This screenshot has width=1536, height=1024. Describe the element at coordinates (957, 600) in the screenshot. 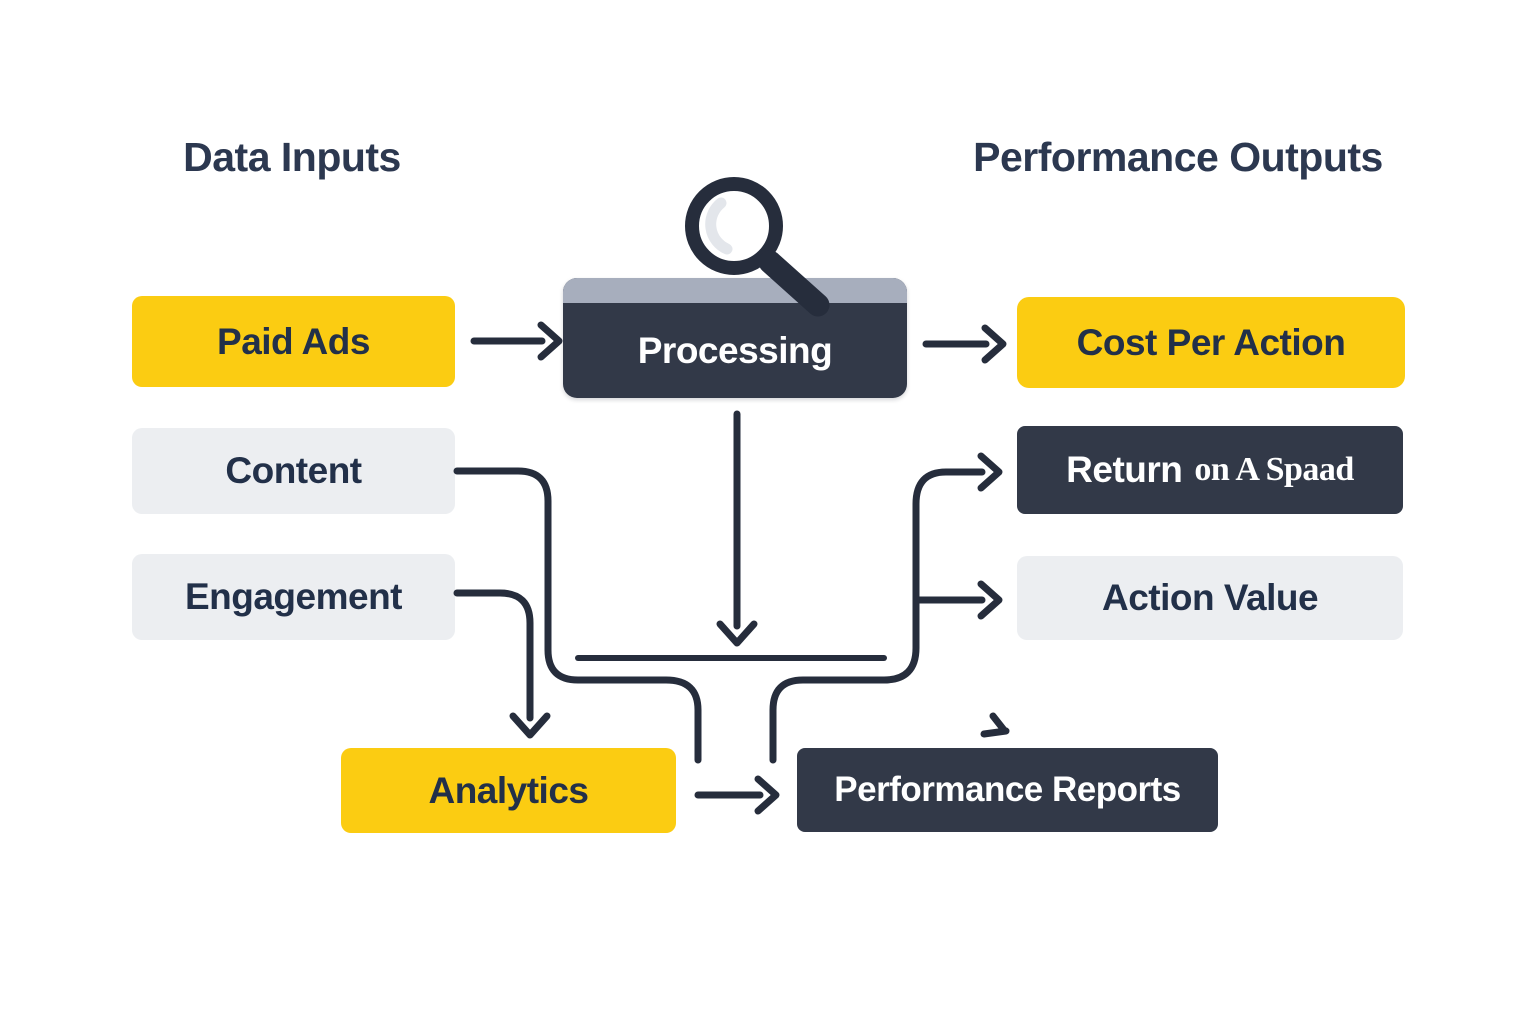

I see `arrow-to-action-value` at that location.